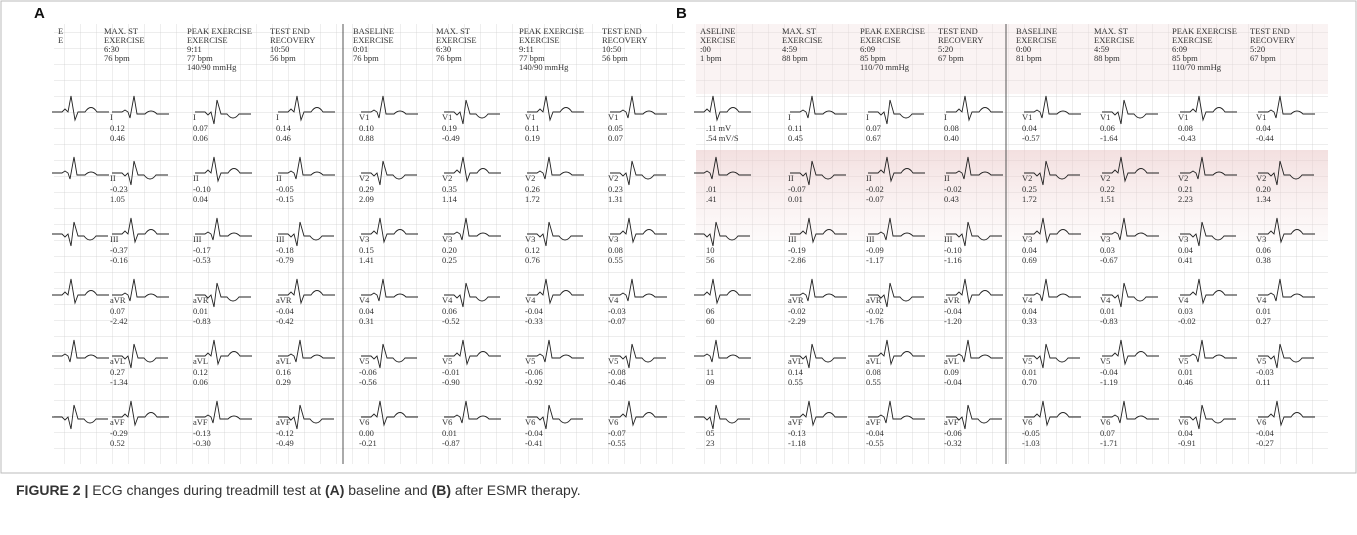  What do you see at coordinates (1186, 250) in the screenshot?
I see `st-value: 0.04` at bounding box center [1186, 250].